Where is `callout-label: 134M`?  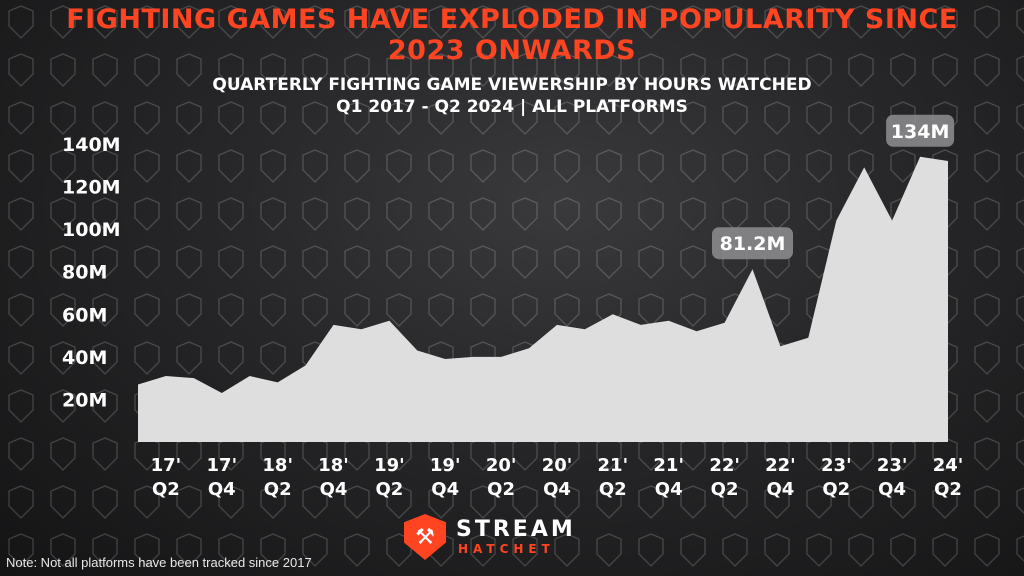 callout-label: 134M is located at coordinates (920, 132).